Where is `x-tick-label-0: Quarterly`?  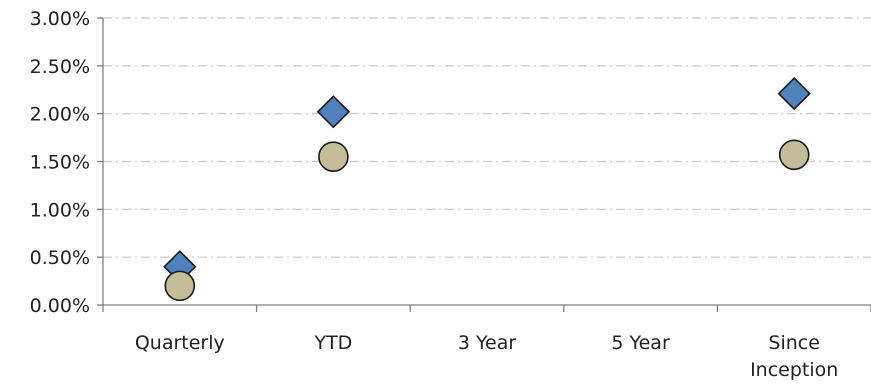
x-tick-label-0: Quarterly is located at coordinates (180, 343).